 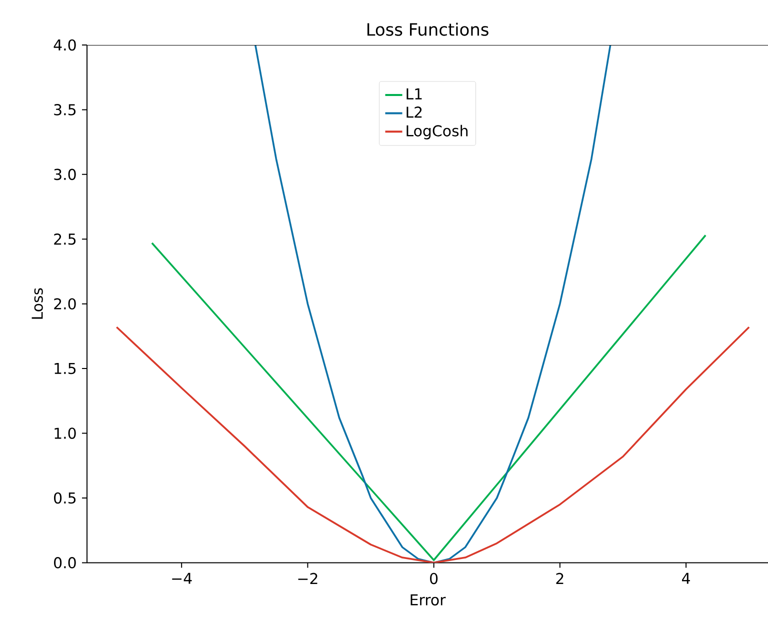 I want to click on x-tick-label: −2, so click(x=308, y=578).